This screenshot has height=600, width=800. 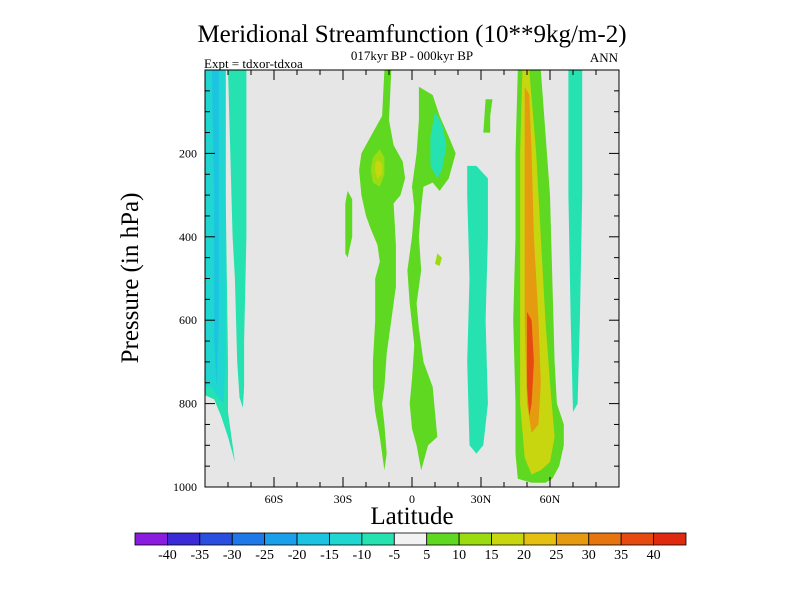 I want to click on colorbar: -40 -35 -30 -25 -20 -15 -10 -5 5 10 15 20 25 30 35 40, so click(x=410, y=547).